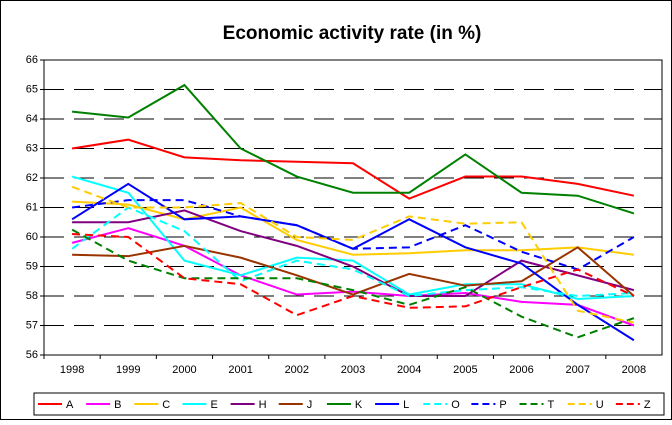 The image size is (672, 425). What do you see at coordinates (502, 405) in the screenshot?
I see `legend-label: P` at bounding box center [502, 405].